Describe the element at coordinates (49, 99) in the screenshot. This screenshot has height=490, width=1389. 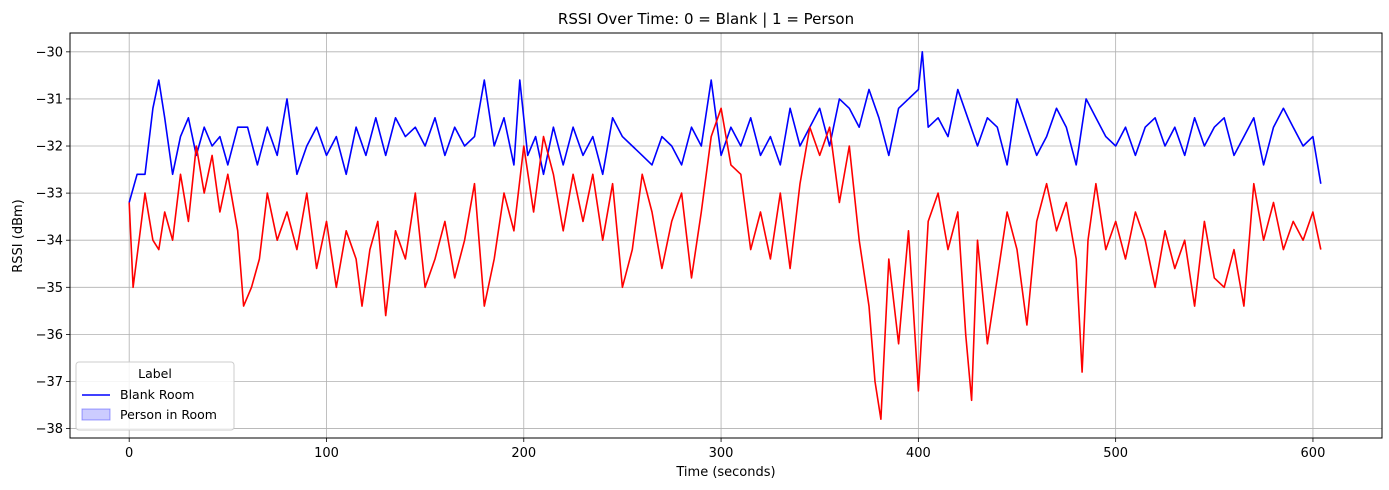
I see `y-tick-label: −31` at that location.